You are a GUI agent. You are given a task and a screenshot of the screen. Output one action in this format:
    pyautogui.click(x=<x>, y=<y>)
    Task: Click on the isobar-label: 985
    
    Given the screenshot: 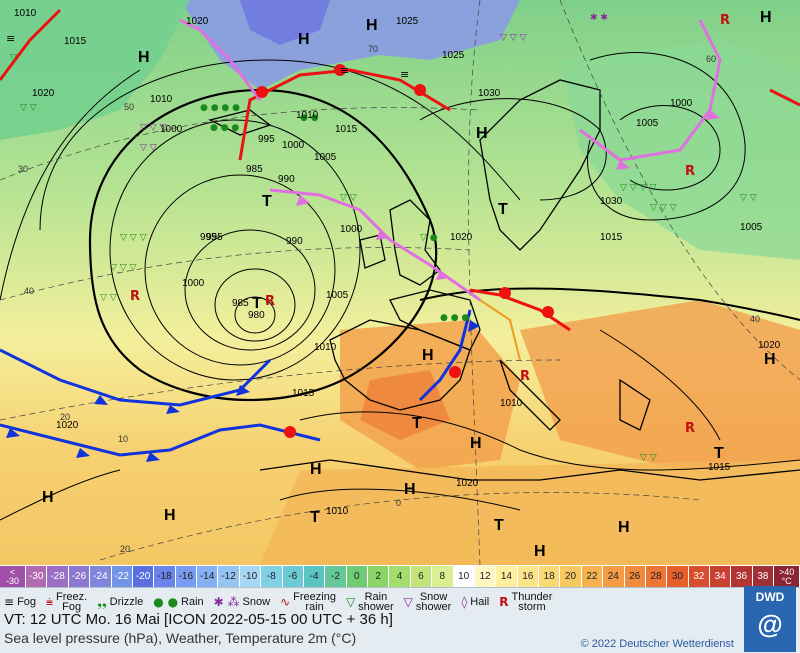 What is the action you would take?
    pyautogui.click(x=240, y=303)
    